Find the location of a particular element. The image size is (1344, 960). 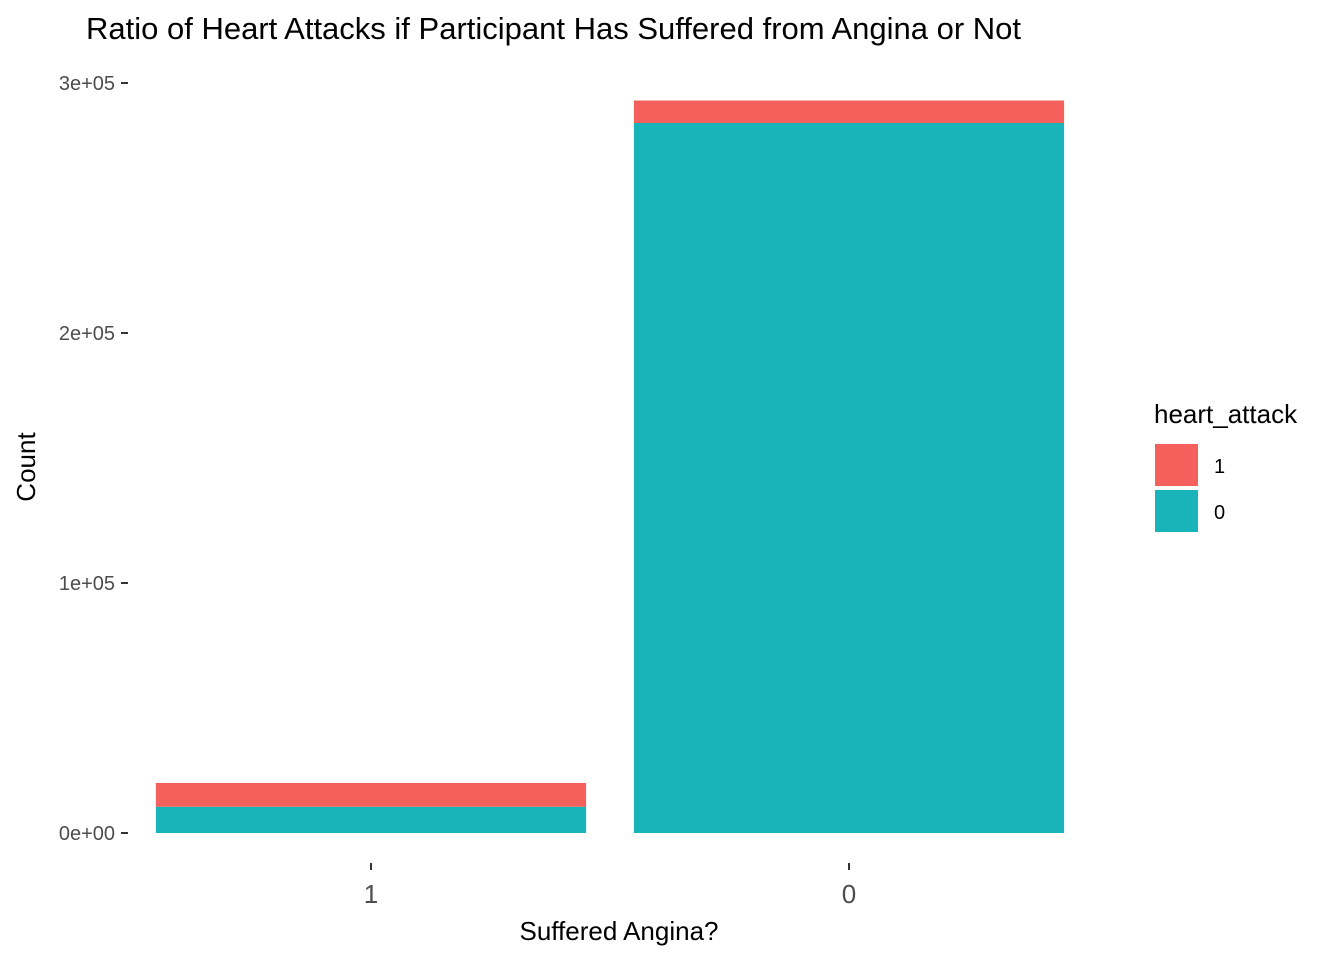

legend-title: heart_attack is located at coordinates (1226, 414).